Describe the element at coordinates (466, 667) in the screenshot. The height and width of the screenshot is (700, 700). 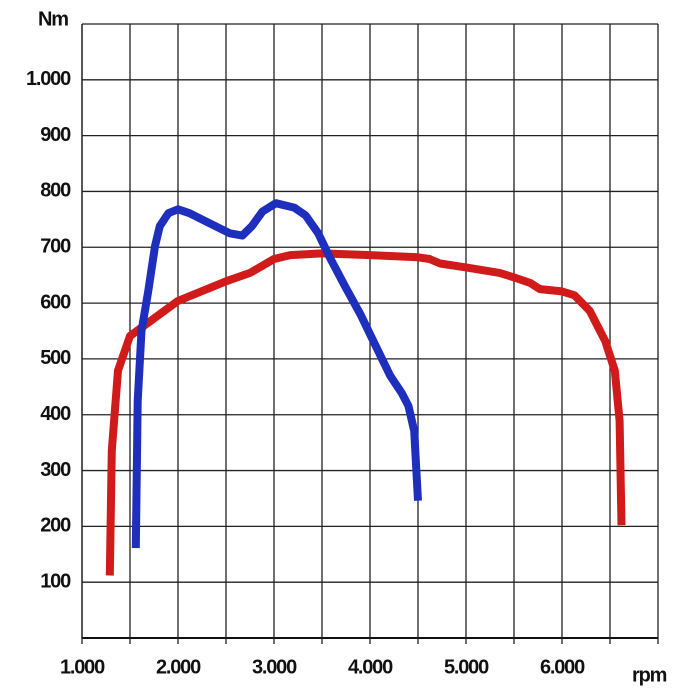
I see `x-tick-label: 5.000` at that location.